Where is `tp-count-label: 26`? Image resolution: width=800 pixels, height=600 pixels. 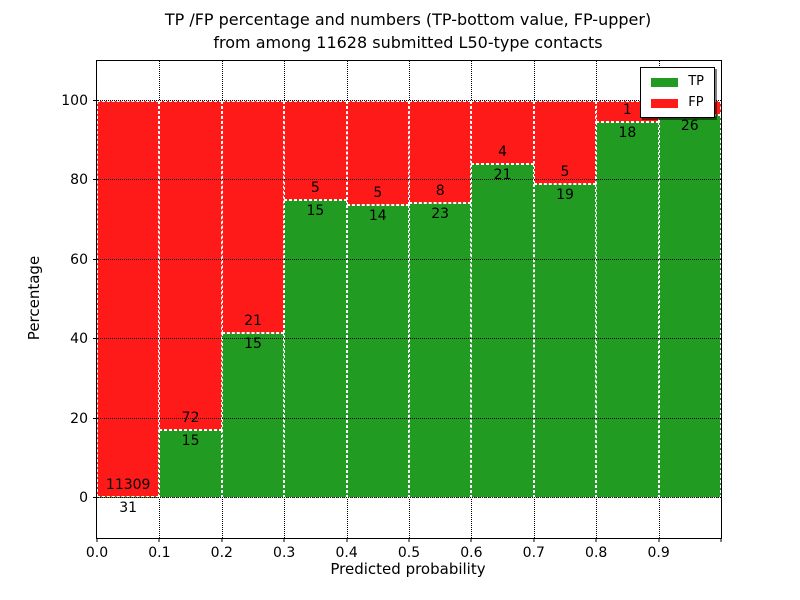 tp-count-label: 26 is located at coordinates (689, 126).